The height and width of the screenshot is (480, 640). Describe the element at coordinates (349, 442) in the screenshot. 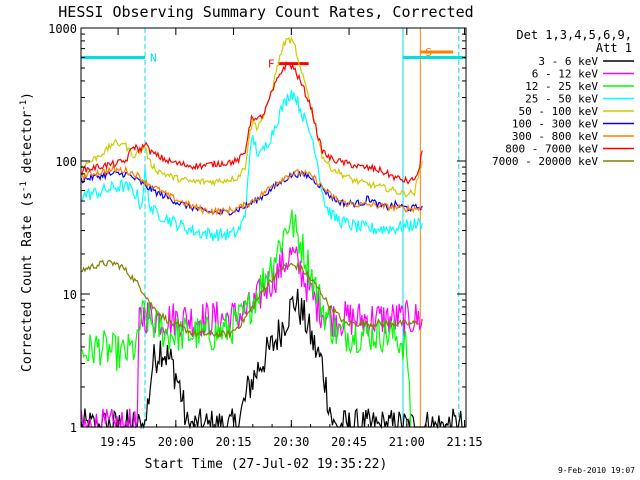

I see `x-tick-label: 20:45` at that location.